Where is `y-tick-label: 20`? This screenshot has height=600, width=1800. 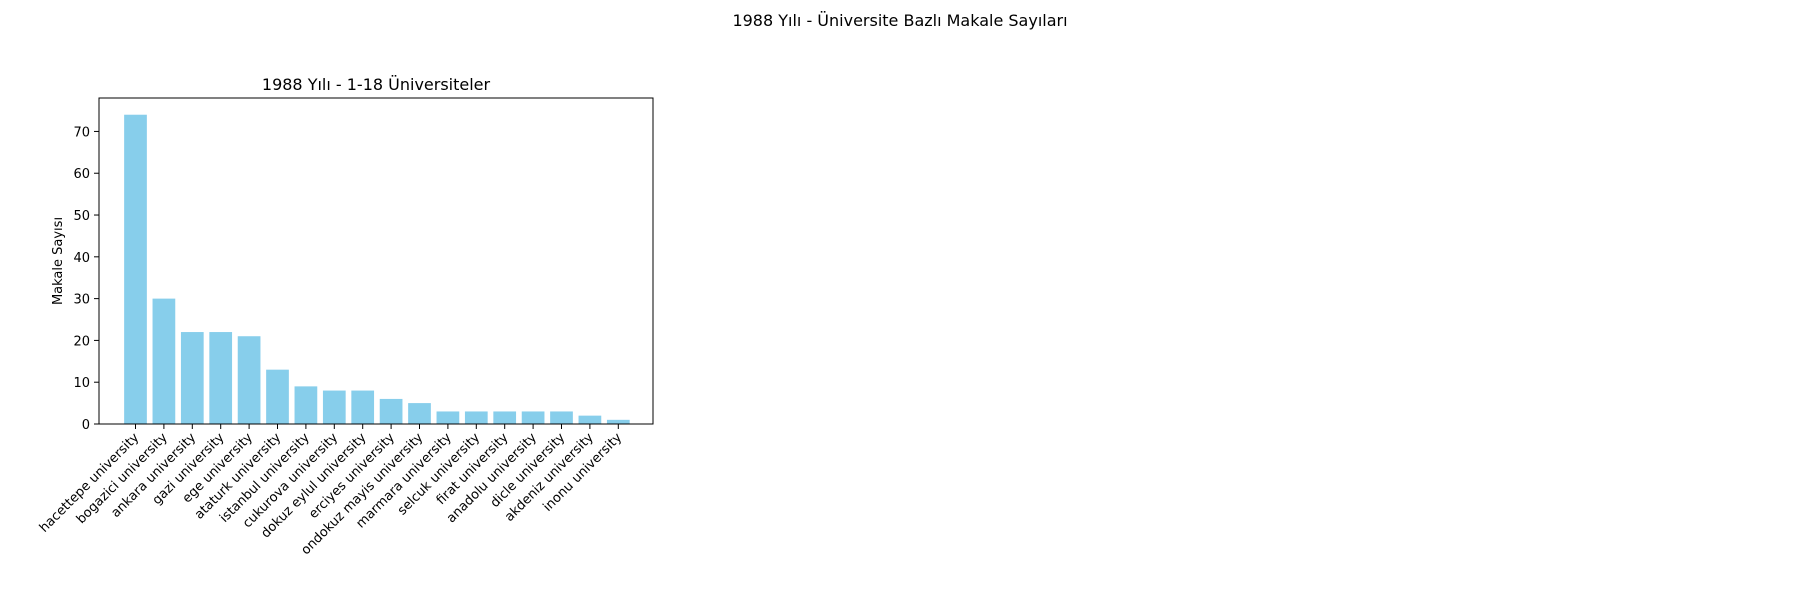
y-tick-label: 20 is located at coordinates (81, 341).